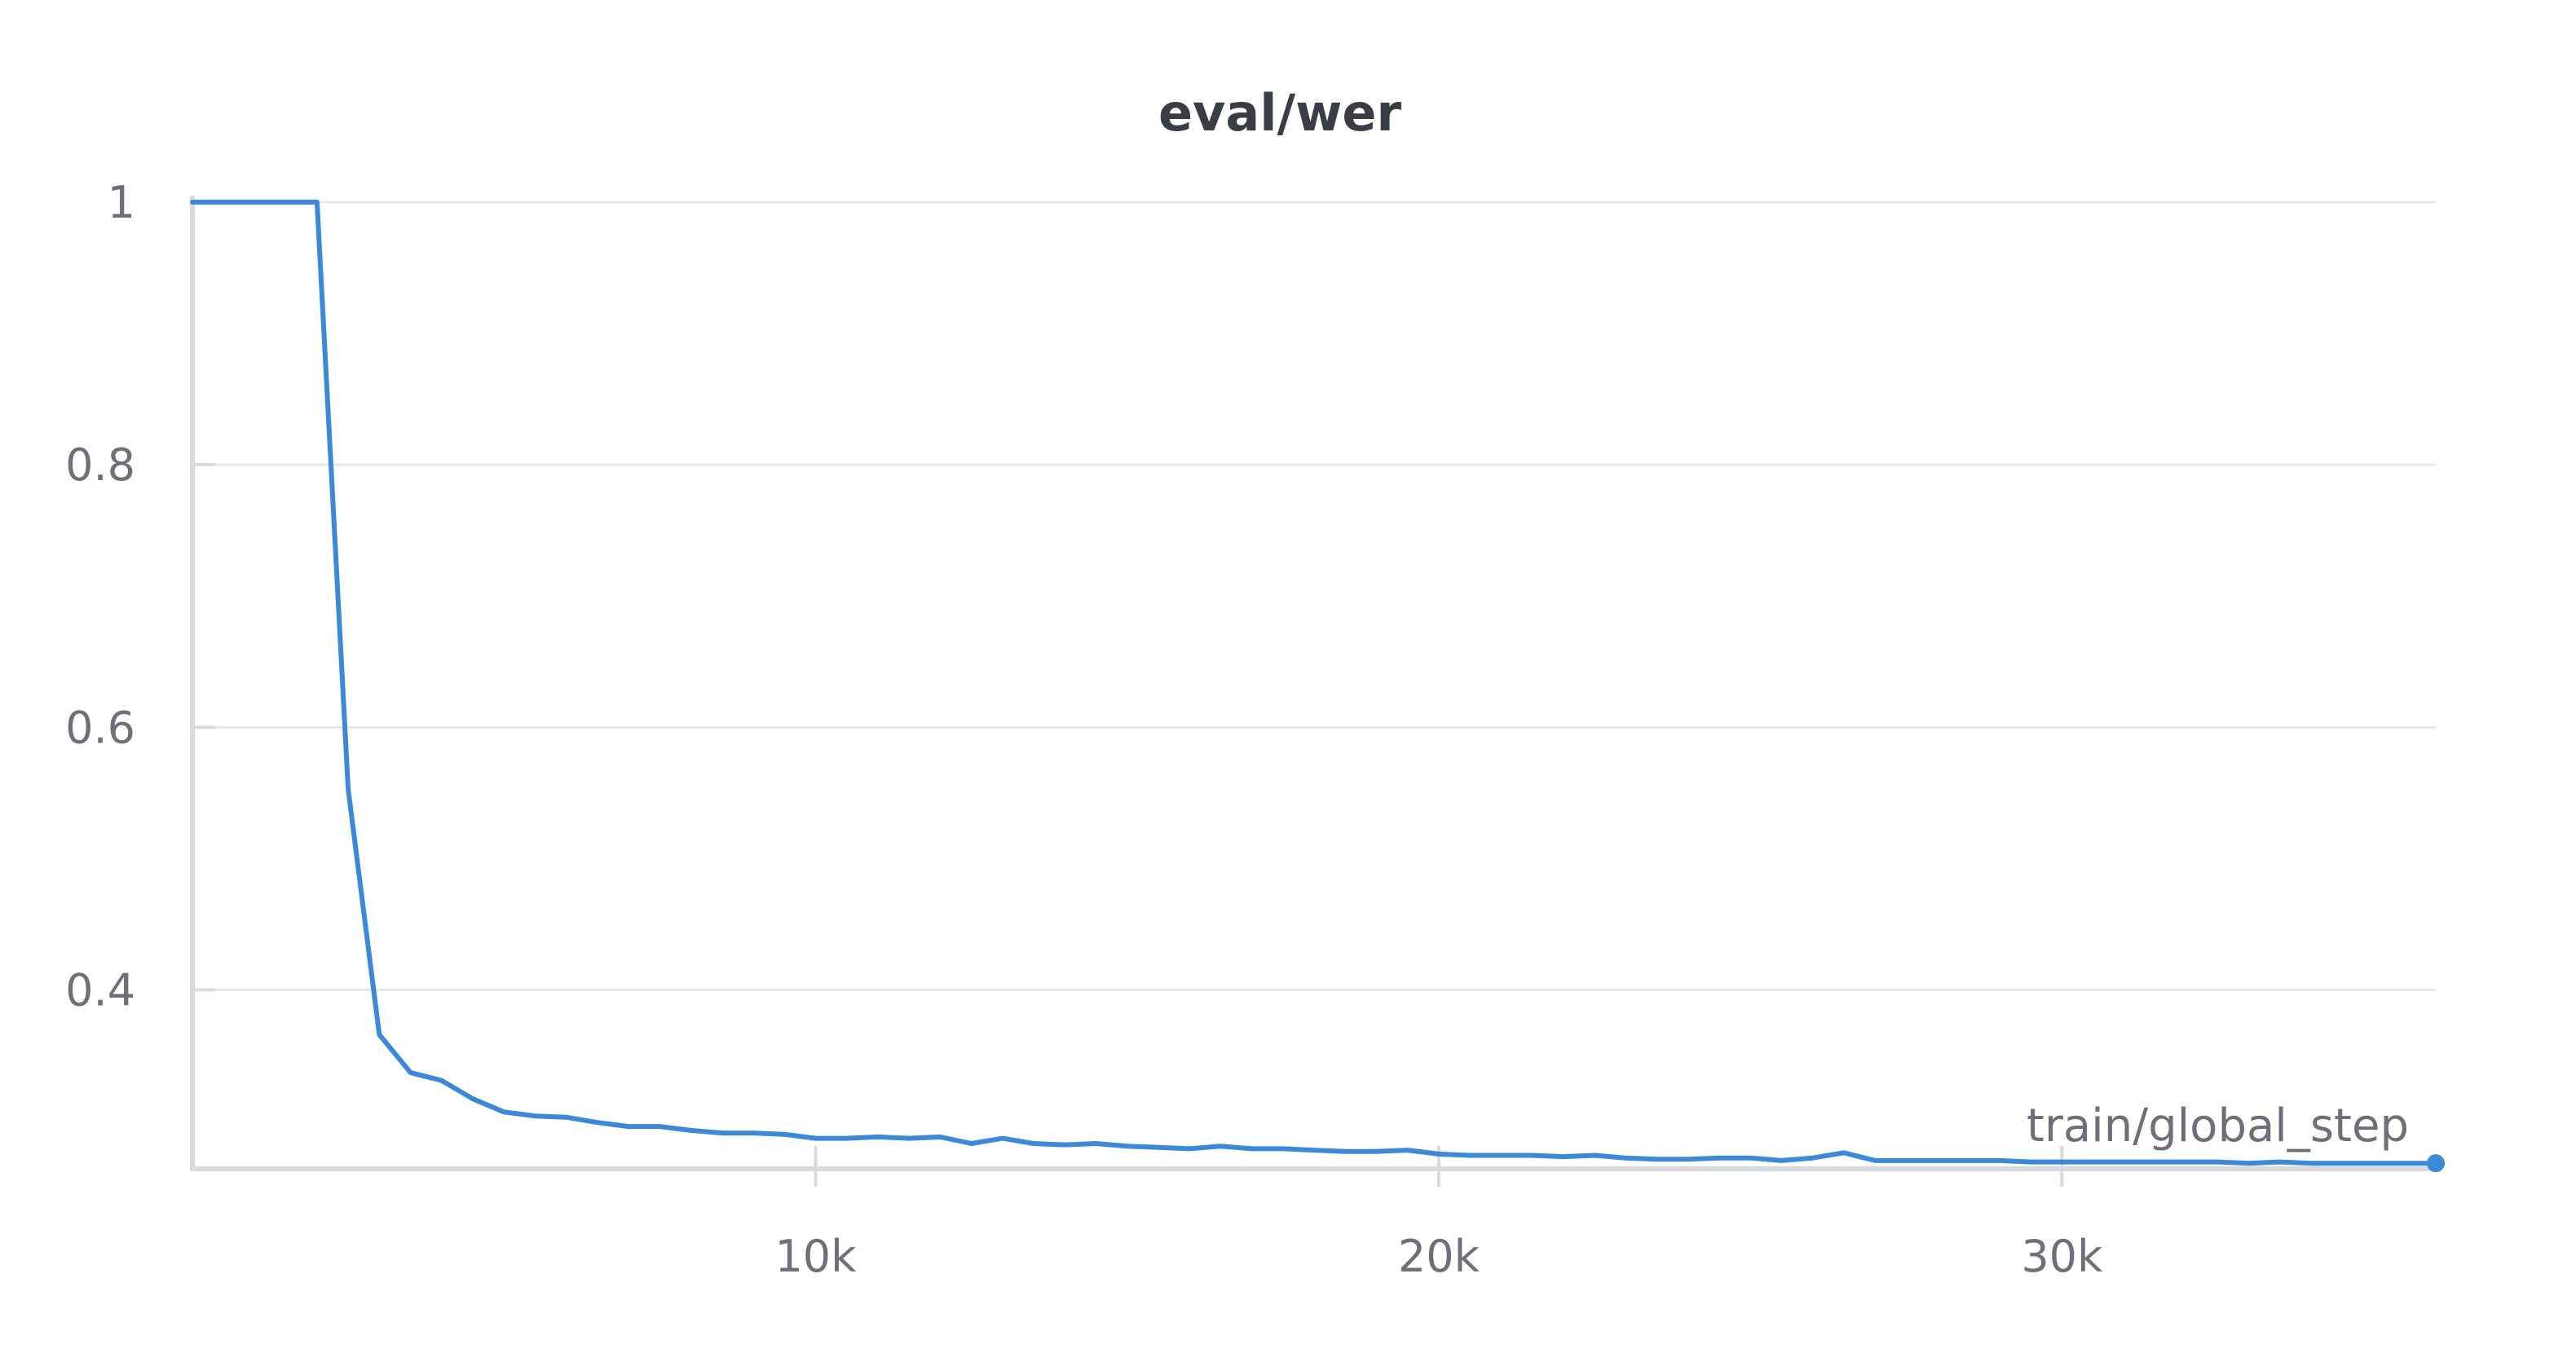  I want to click on y-tick-label: 0.8, so click(100, 465).